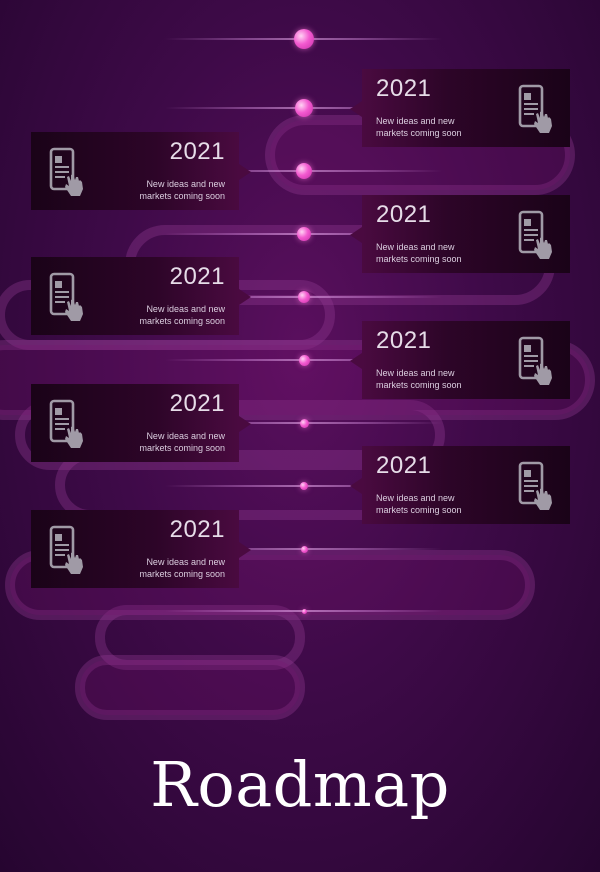  I want to click on page-title: Roadmap, so click(300, 784).